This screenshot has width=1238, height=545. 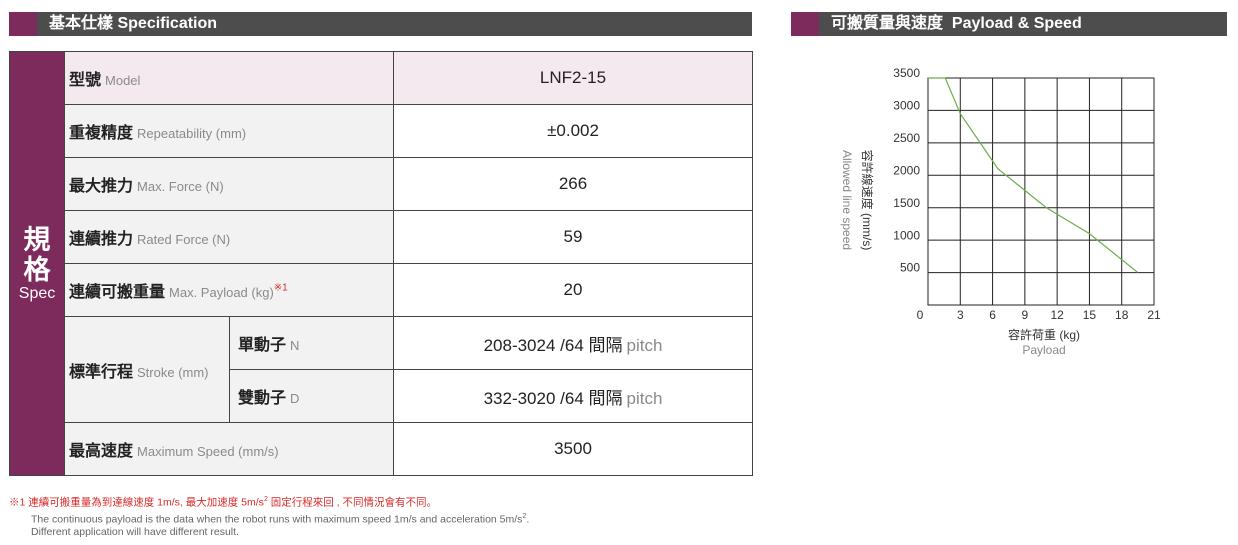 What do you see at coordinates (906, 170) in the screenshot?
I see `y-tick-label: 2000` at bounding box center [906, 170].